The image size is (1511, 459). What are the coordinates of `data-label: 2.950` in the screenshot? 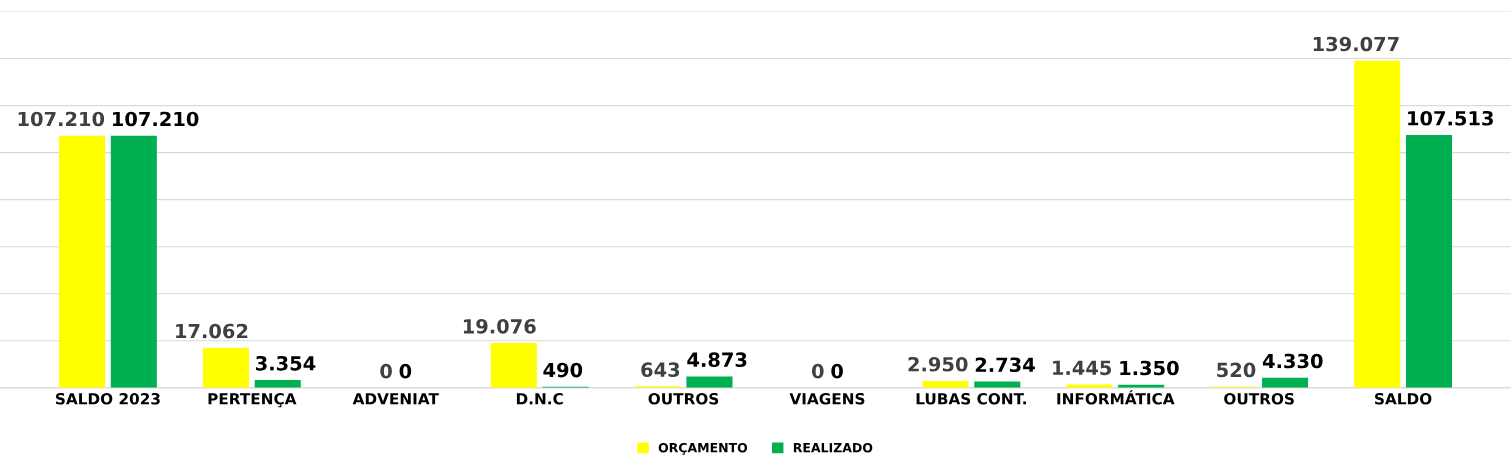 It's located at (938, 364).